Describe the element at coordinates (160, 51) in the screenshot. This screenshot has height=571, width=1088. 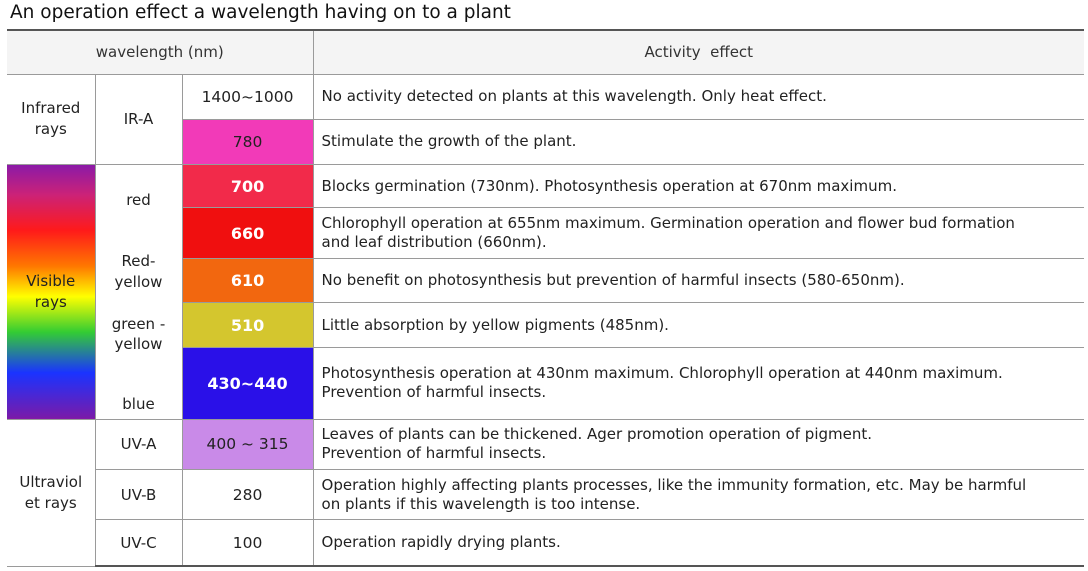
I see `header-wavelength: wavelength (nm)` at that location.